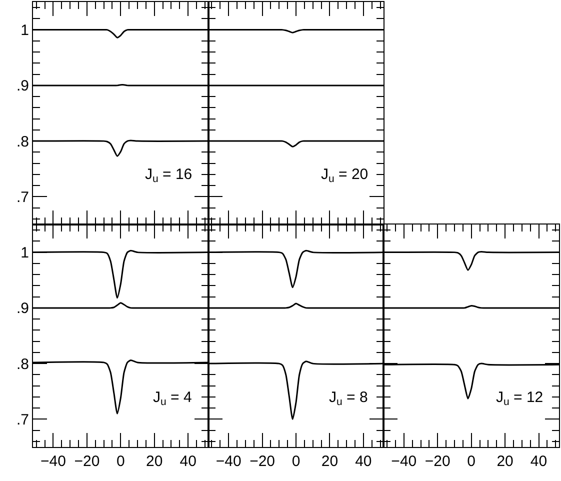 The image size is (561, 481). I want to click on annotation: J$_{u}$ = 8, so click(348, 398).